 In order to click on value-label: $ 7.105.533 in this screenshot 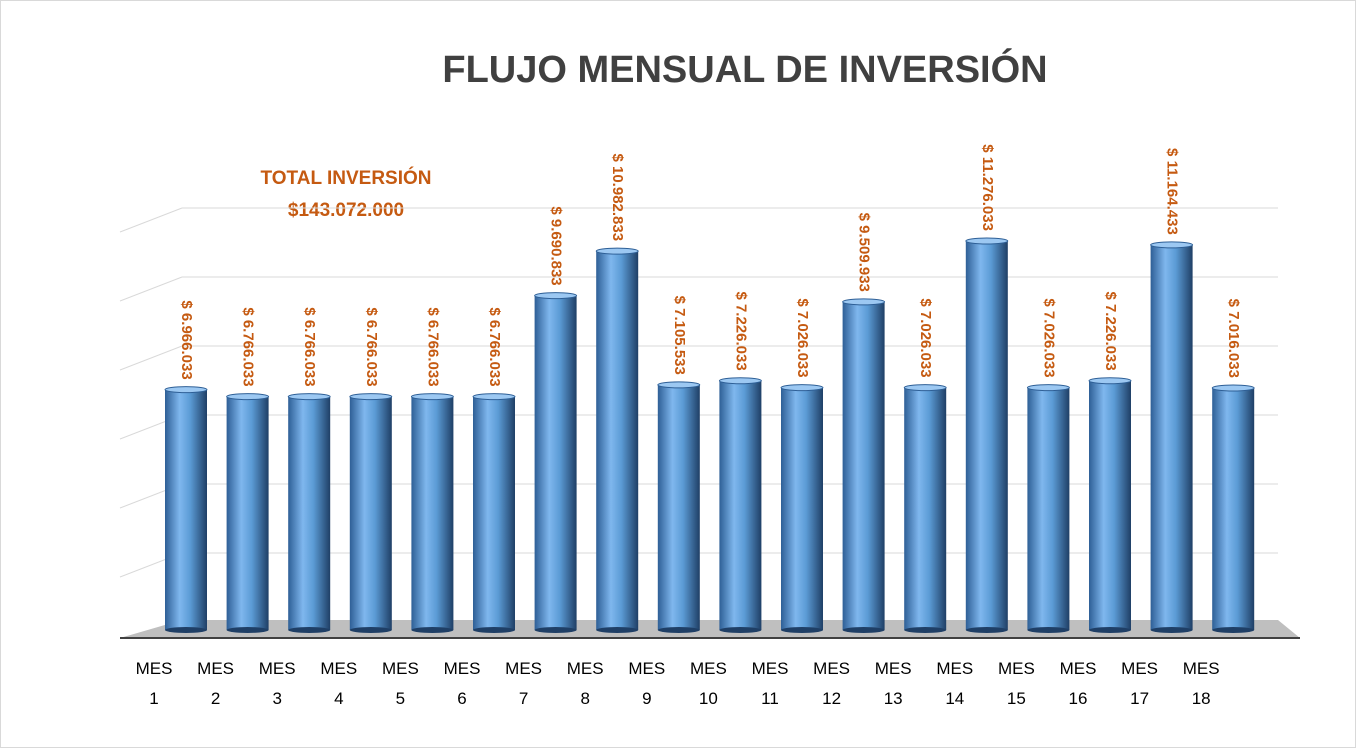, I will do `click(679, 335)`.